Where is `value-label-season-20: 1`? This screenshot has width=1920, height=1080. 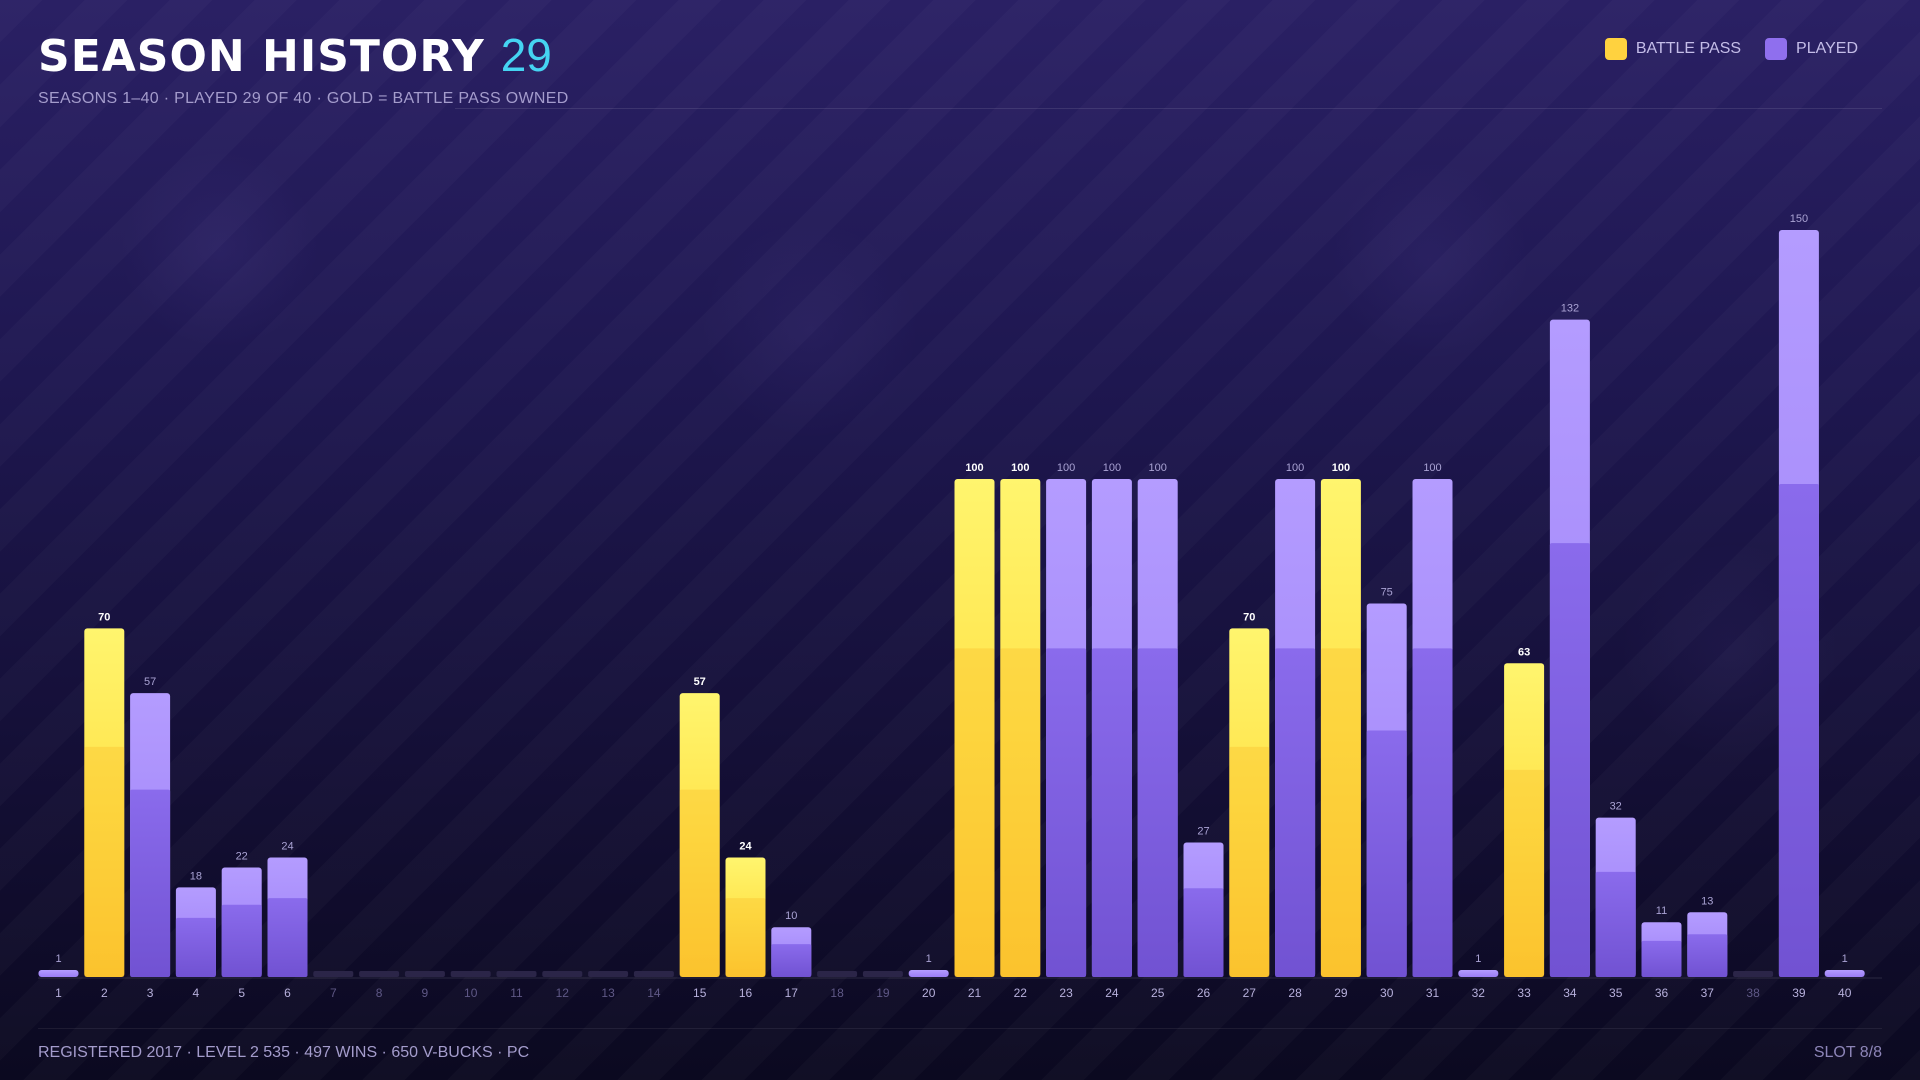 value-label-season-20: 1 is located at coordinates (929, 959).